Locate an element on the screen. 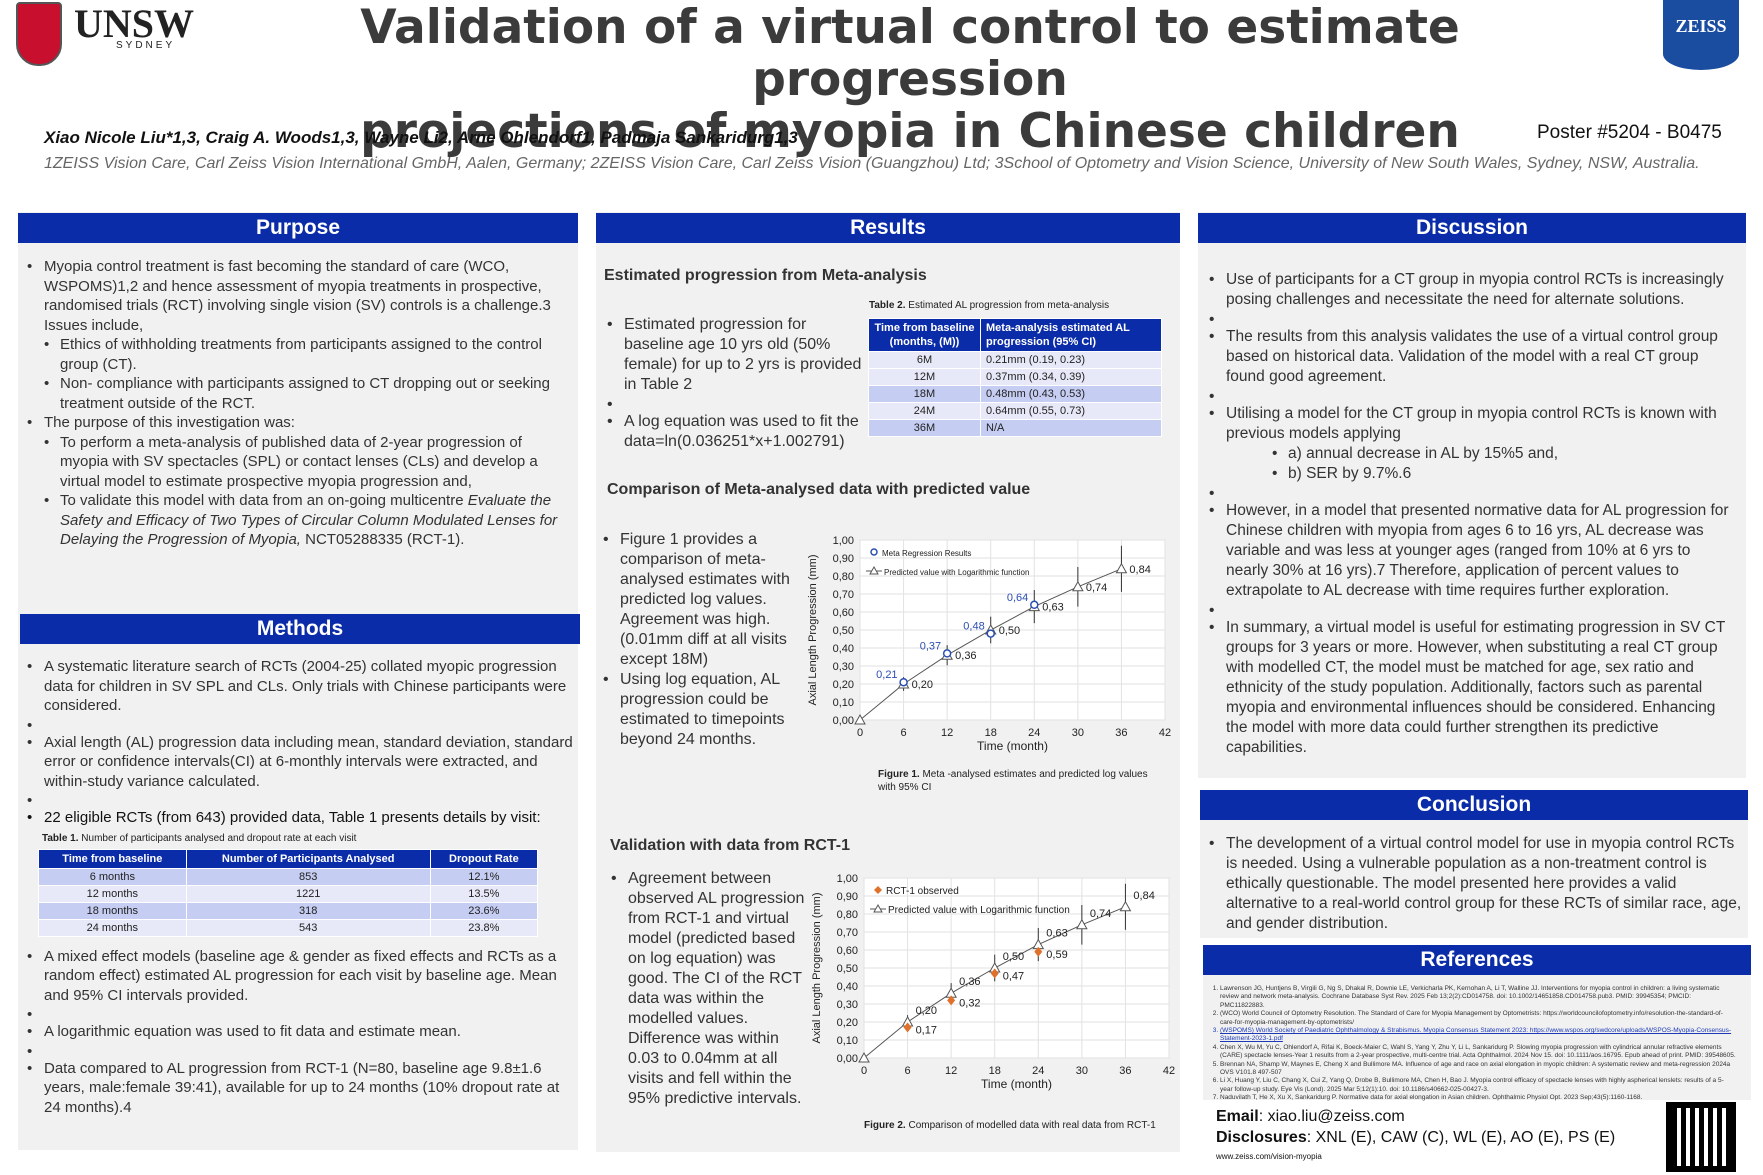  table-row: 6 months 853 12.1% is located at coordinates (288, 876).